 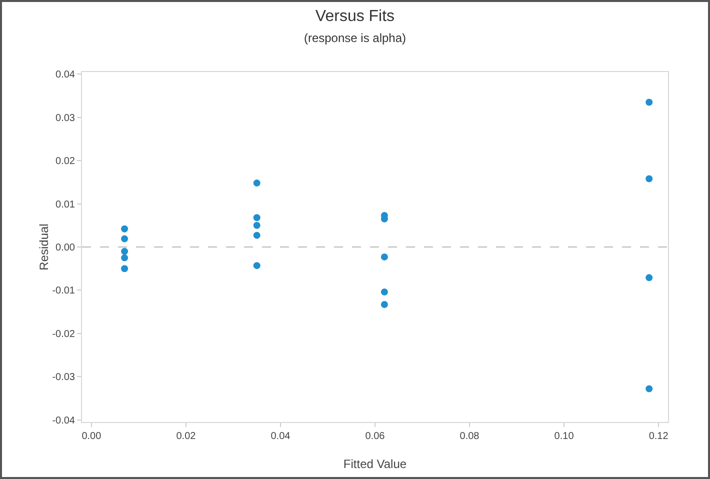 What do you see at coordinates (66, 75) in the screenshot?
I see `y-tick-label: 0.04` at bounding box center [66, 75].